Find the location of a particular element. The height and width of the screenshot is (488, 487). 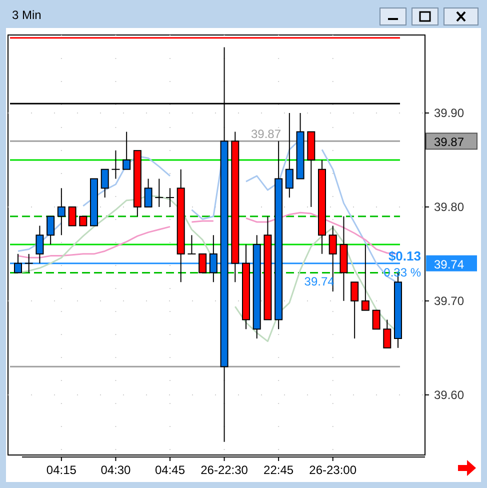

y-tick-label: 39.90 is located at coordinates (449, 113).